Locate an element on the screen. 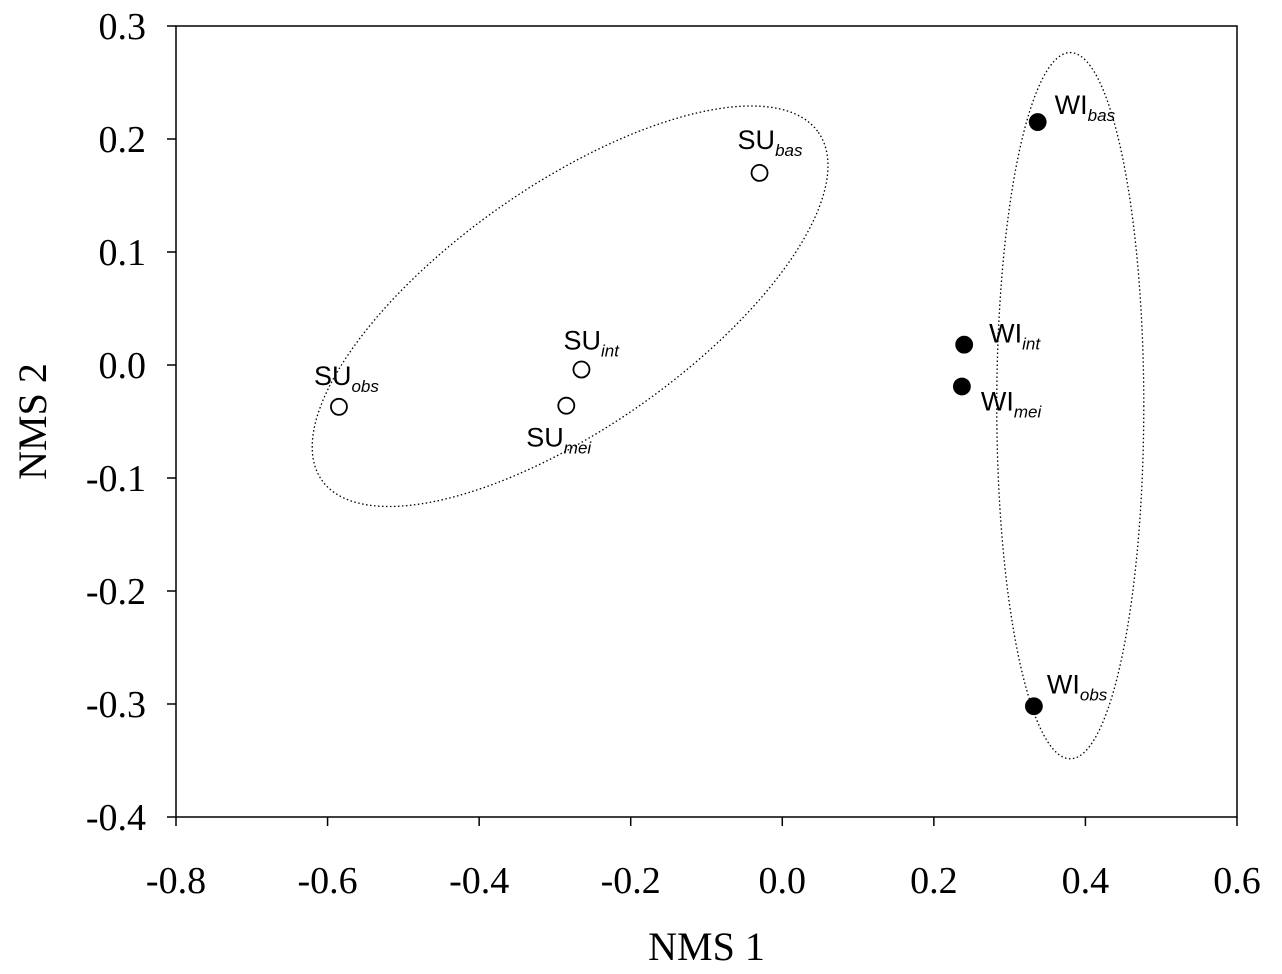 This screenshot has height=974, width=1282. point-su-obs is located at coordinates (339, 406).